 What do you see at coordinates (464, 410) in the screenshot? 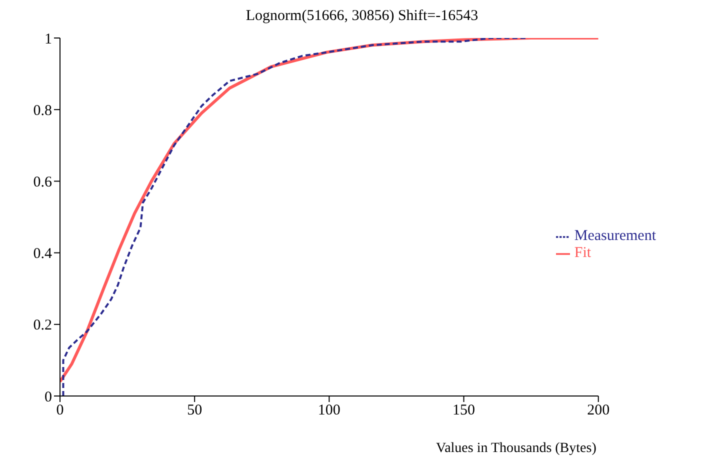
I see `x-tick-label: 150` at bounding box center [464, 410].